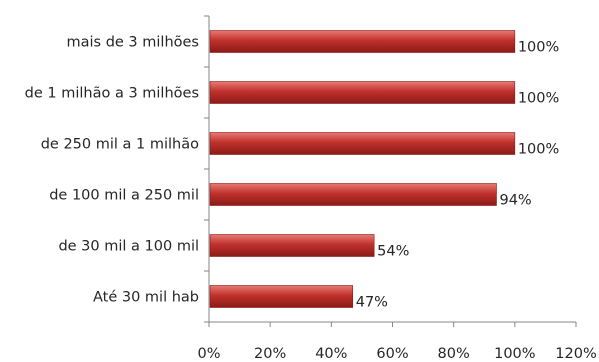 The height and width of the screenshot is (362, 599). What do you see at coordinates (120, 145) in the screenshot?
I see `category-label: de 250 mil a 1 milhão` at bounding box center [120, 145].